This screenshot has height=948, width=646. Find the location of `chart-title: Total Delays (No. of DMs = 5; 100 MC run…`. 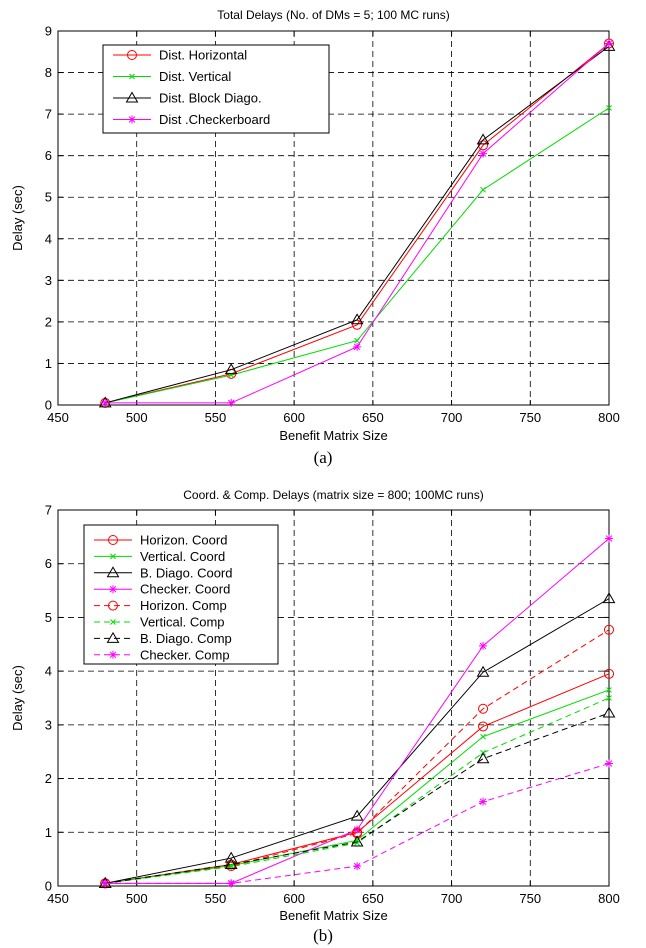

chart-title: Total Delays (No. of DMs = 5; 100 MC run… is located at coordinates (333, 15).